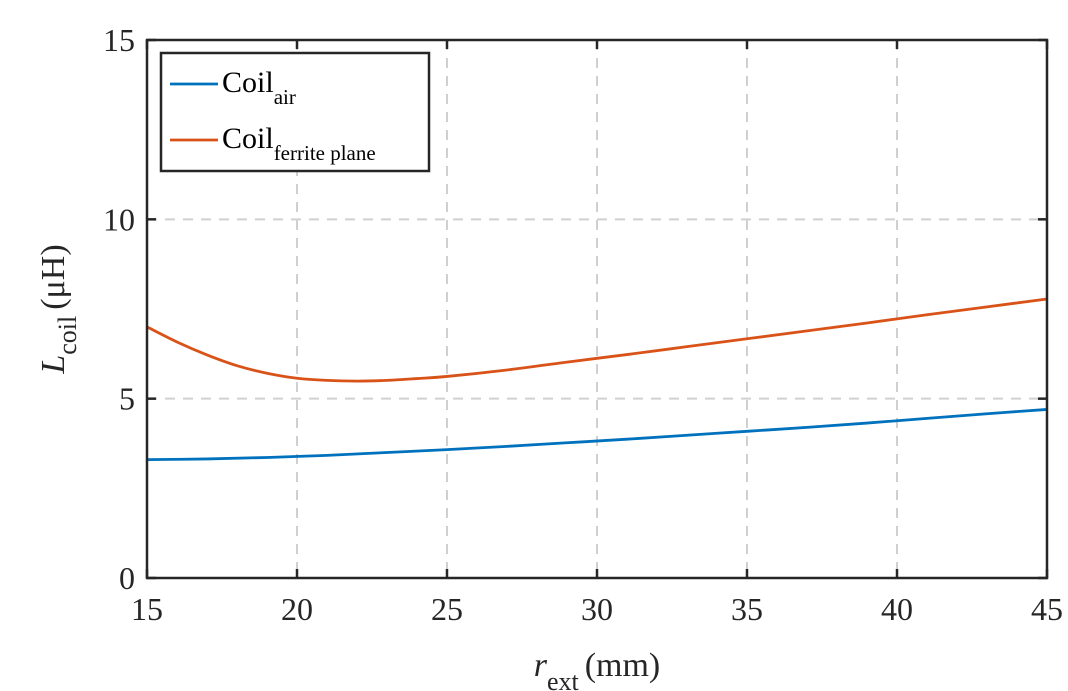 Image resolution: width=1068 pixels, height=691 pixels. What do you see at coordinates (597, 435) in the screenshot?
I see `series-line-coil-air` at bounding box center [597, 435].